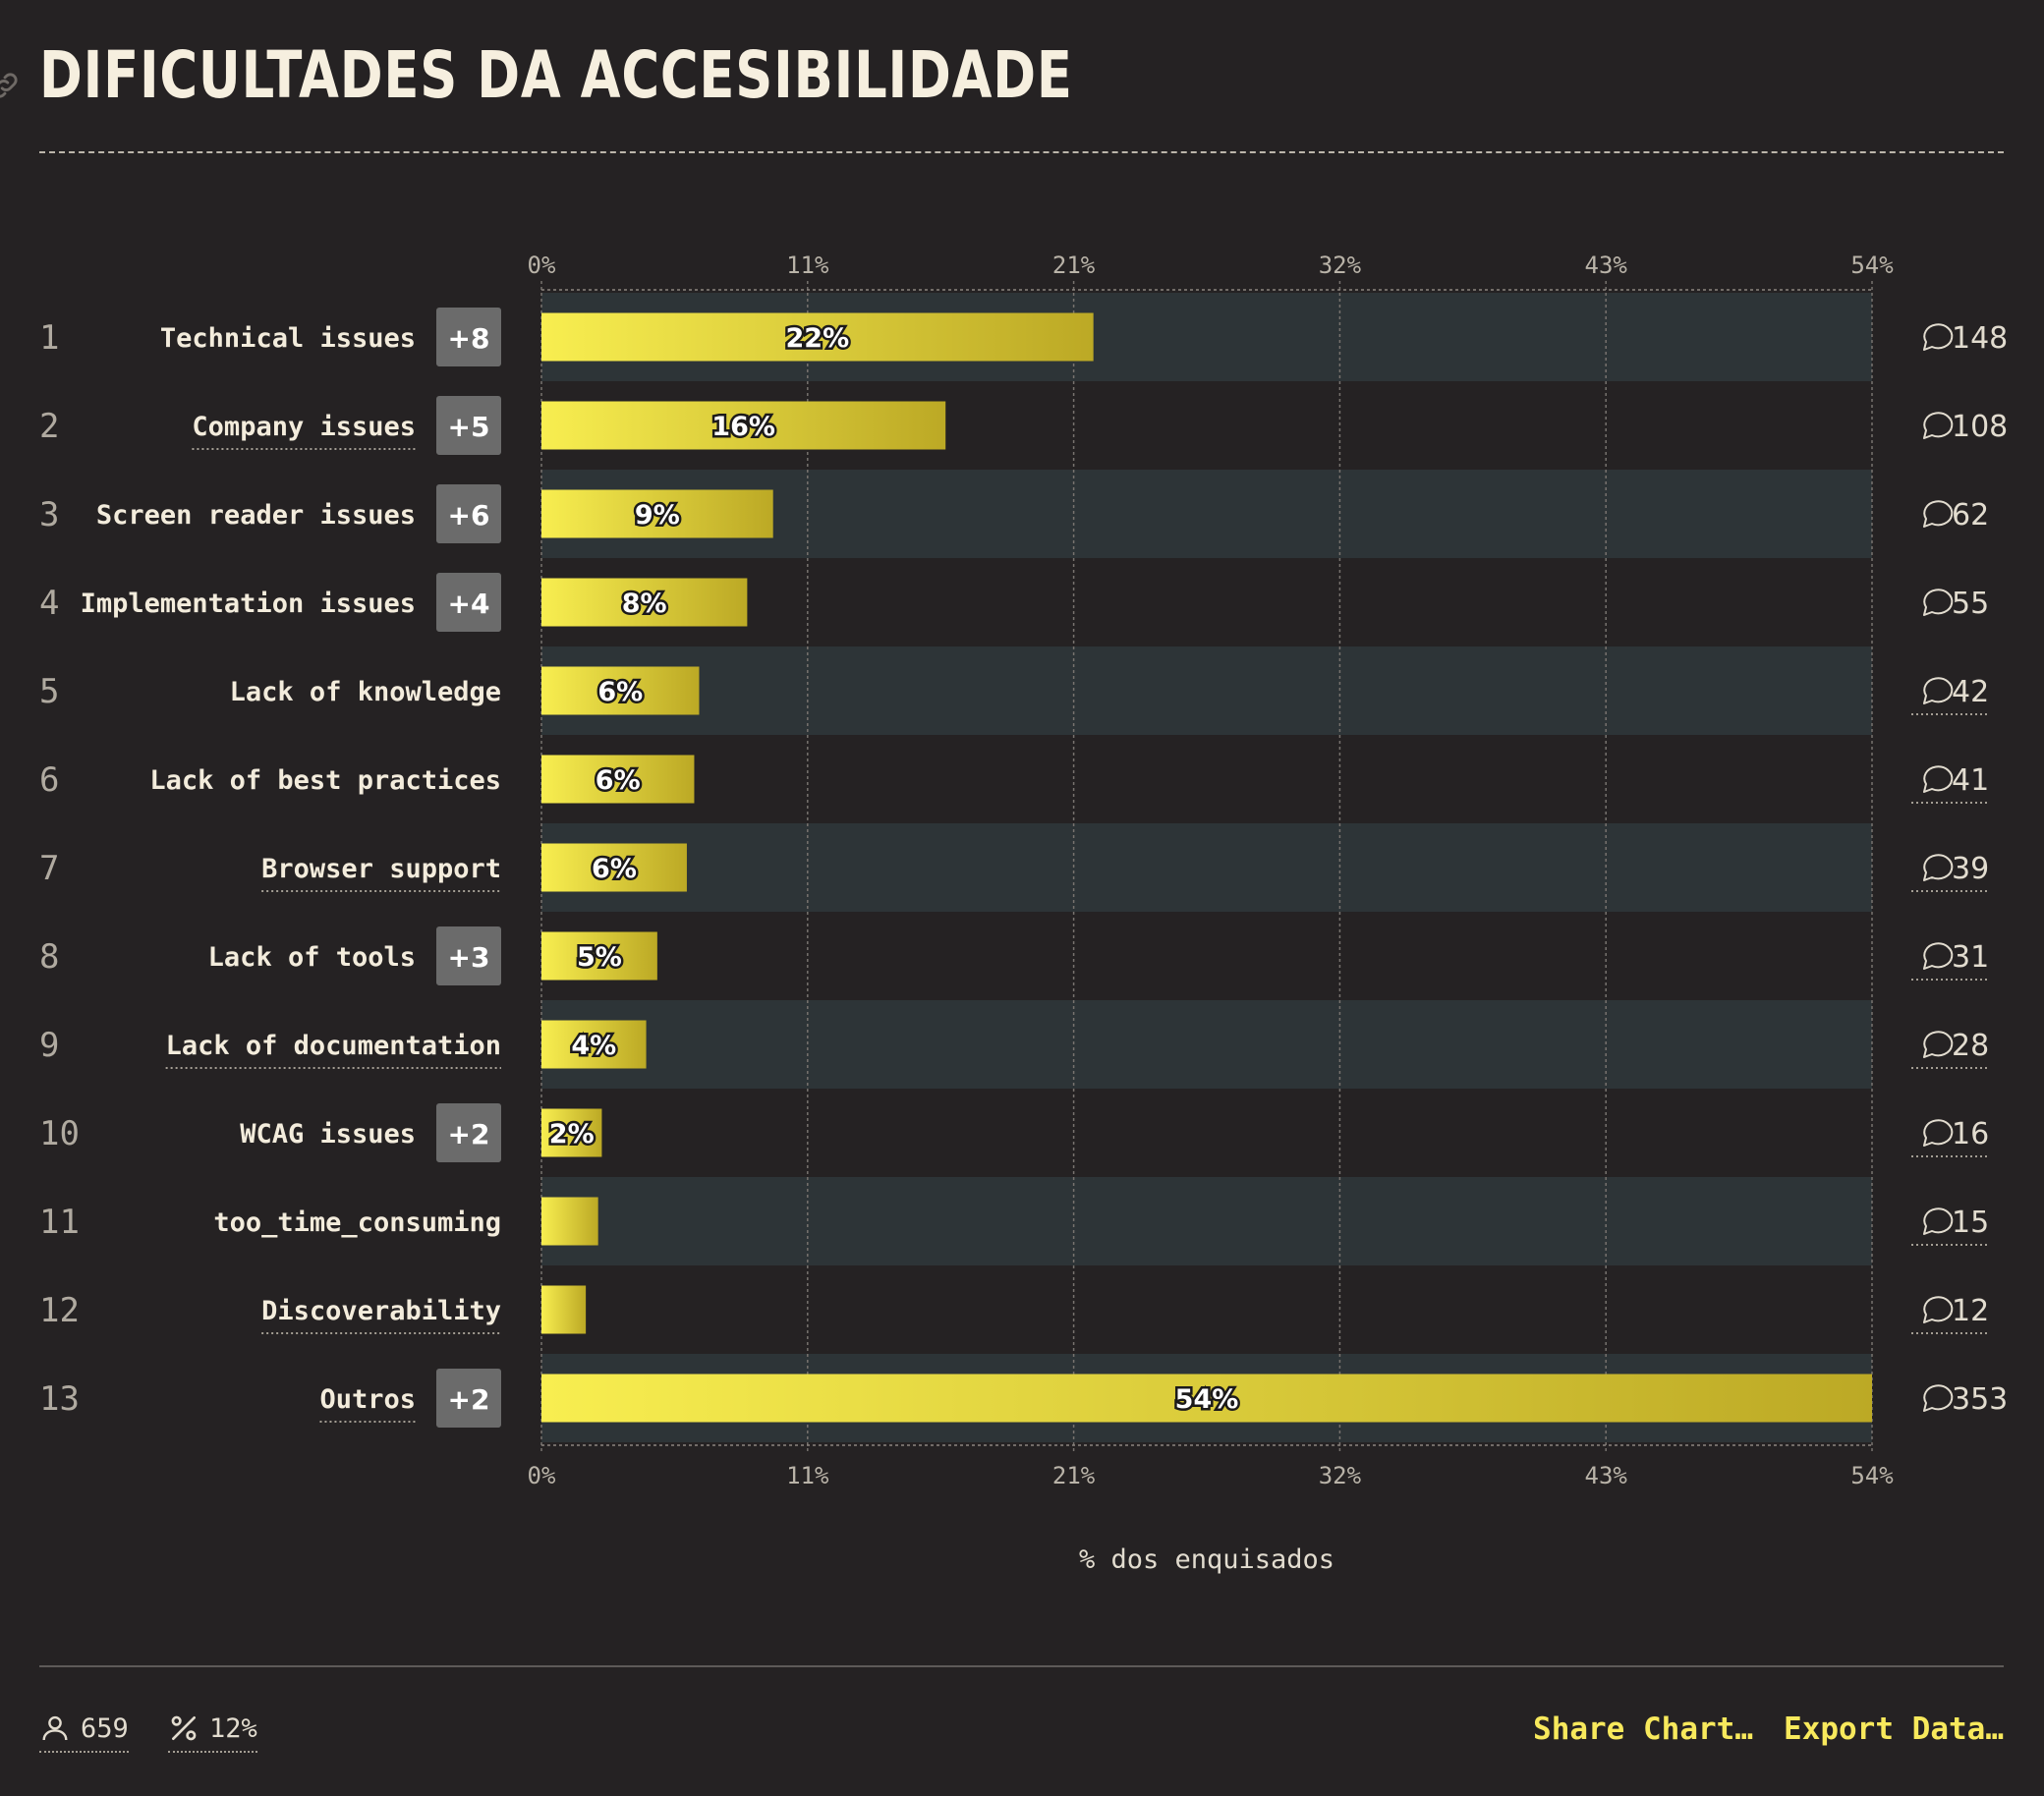 Image resolution: width=2044 pixels, height=1796 pixels. Describe the element at coordinates (1980, 338) in the screenshot. I see `comment-count: 148` at that location.